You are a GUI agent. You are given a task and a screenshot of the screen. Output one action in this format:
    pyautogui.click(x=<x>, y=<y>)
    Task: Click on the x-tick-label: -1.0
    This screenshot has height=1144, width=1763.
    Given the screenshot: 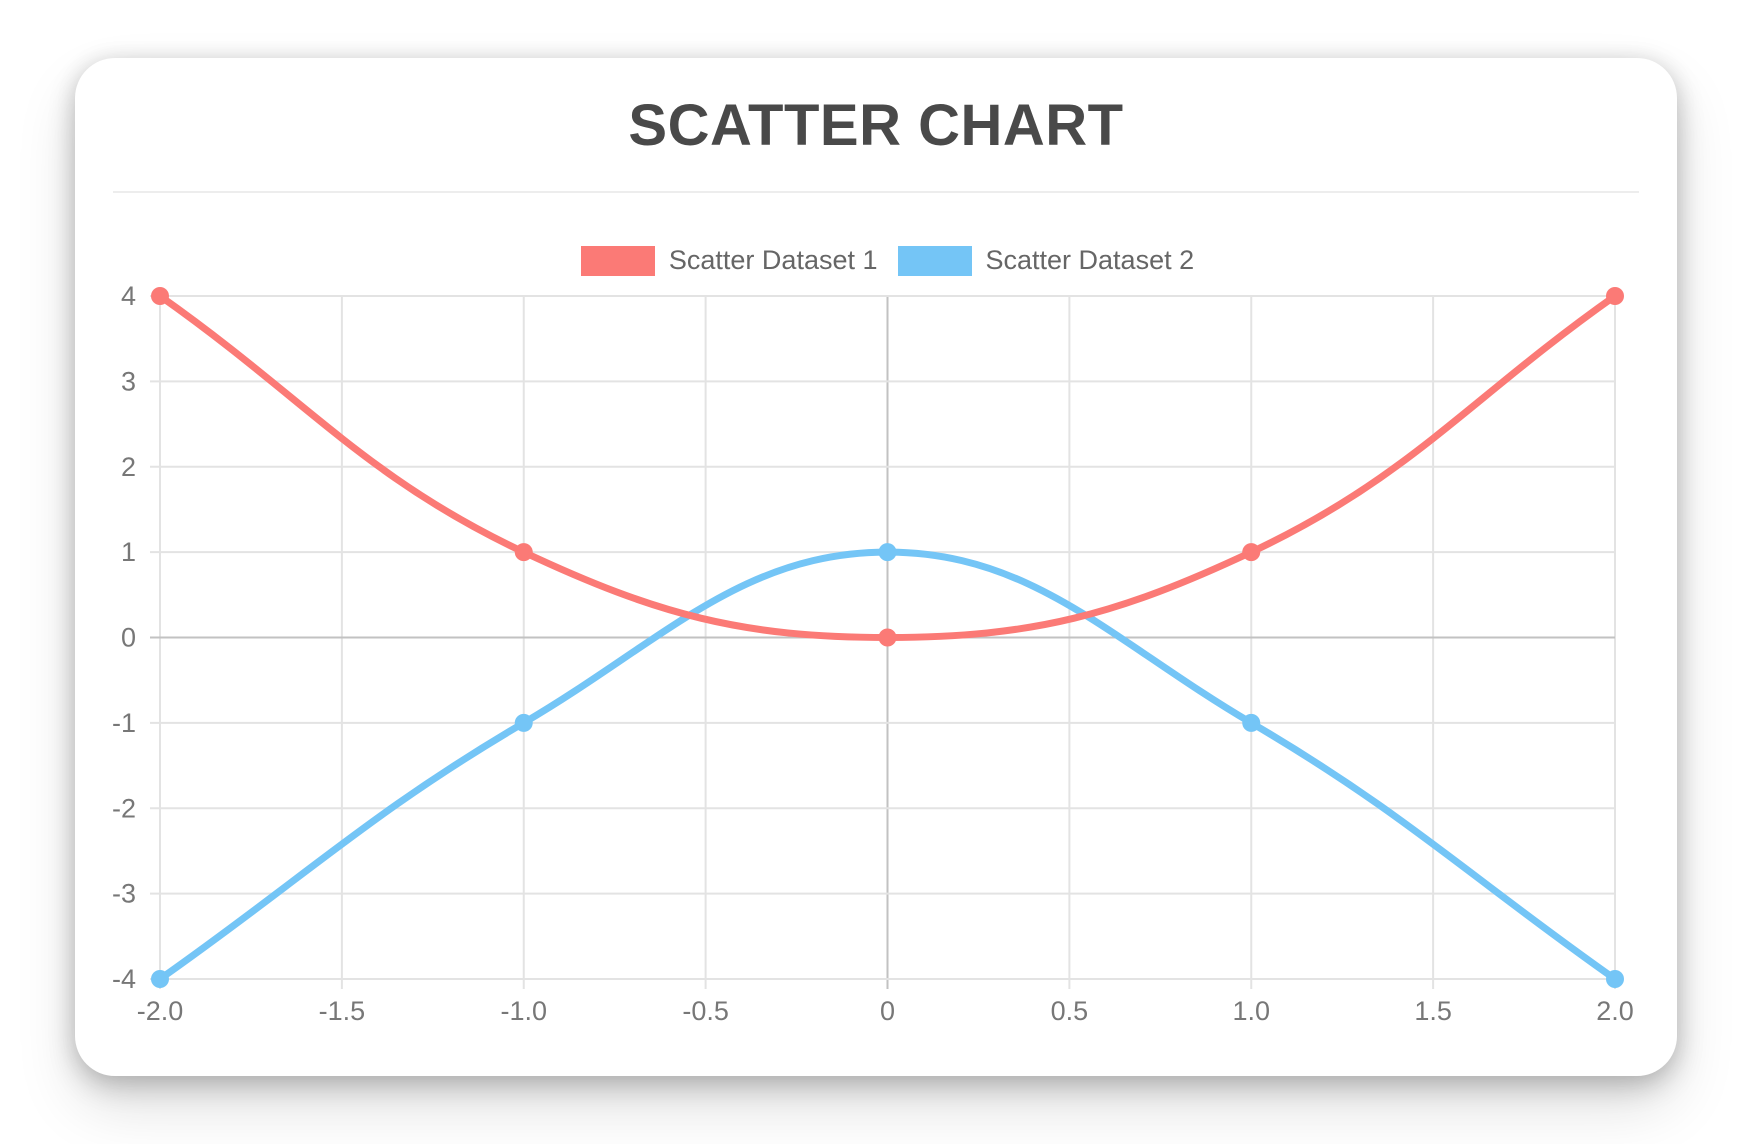 What is the action you would take?
    pyautogui.click(x=523, y=1011)
    